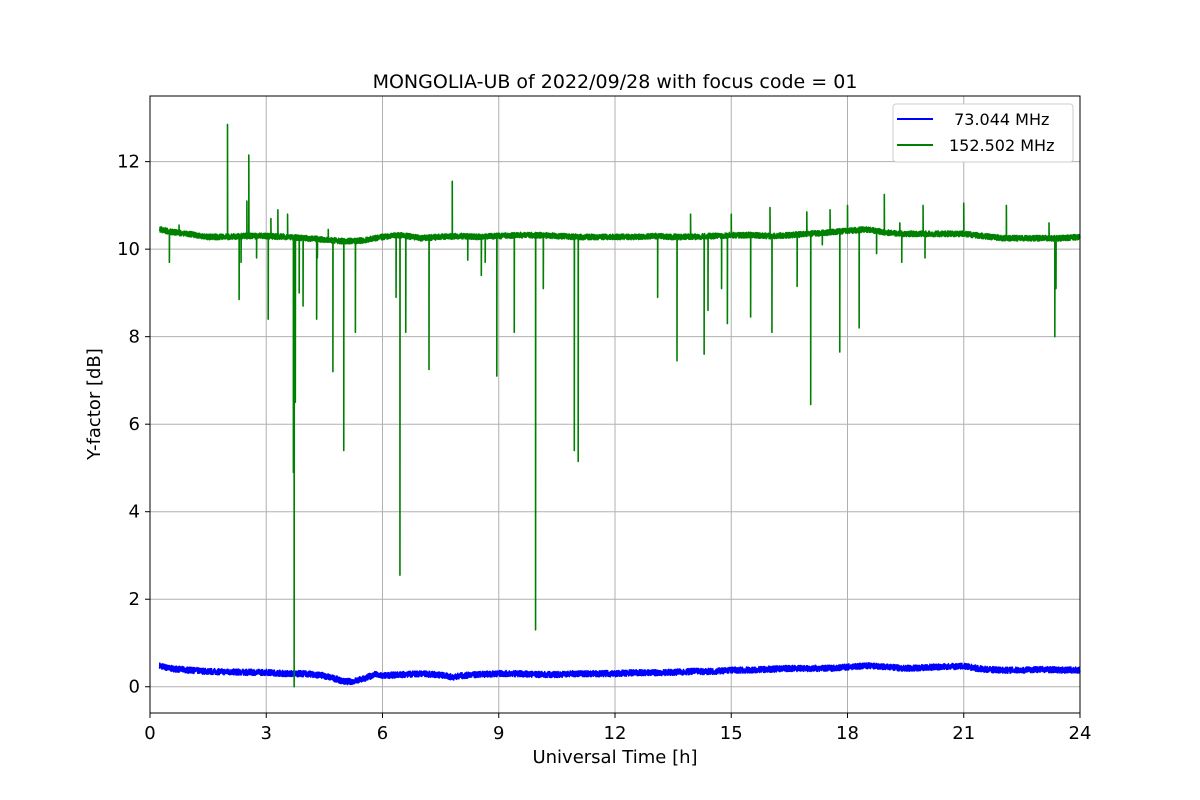 Image resolution: width=1200 pixels, height=800 pixels. I want to click on y-tick-label: 6, so click(134, 424).